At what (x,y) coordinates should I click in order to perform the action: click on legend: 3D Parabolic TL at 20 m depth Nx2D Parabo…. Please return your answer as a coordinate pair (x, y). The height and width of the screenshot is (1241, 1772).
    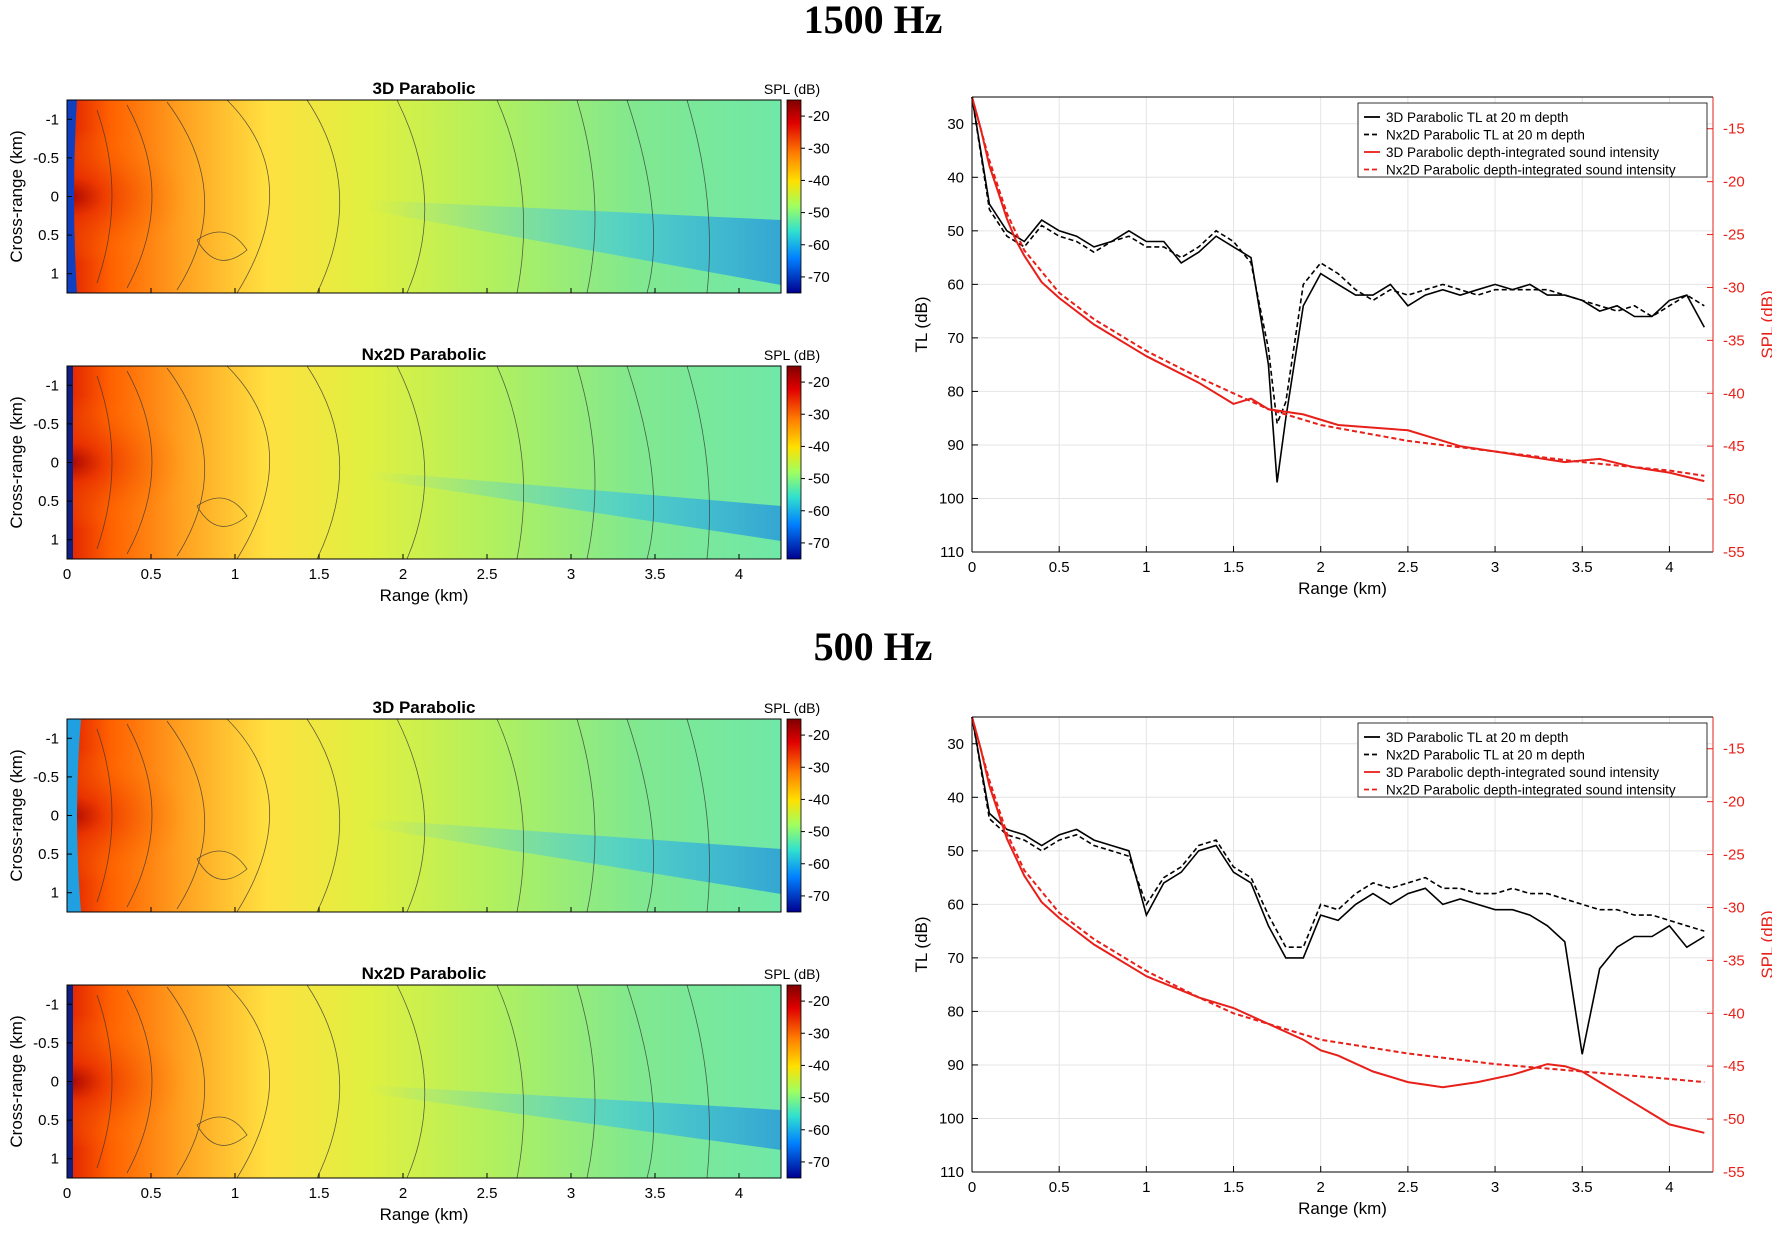
    Looking at the image, I should click on (1532, 140).